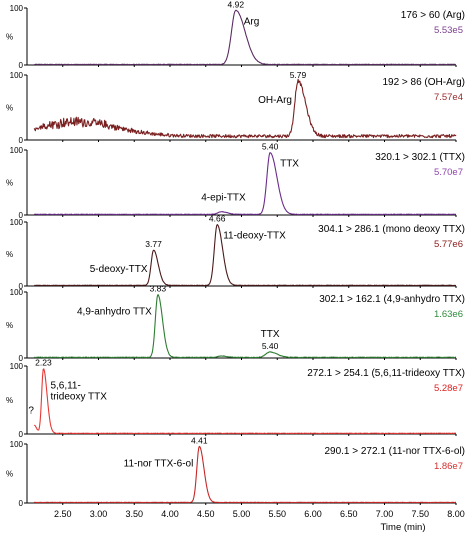 Image resolution: width=474 pixels, height=535 pixels. What do you see at coordinates (9, 108) in the screenshot?
I see `panel-2-y-unit: %` at bounding box center [9, 108].